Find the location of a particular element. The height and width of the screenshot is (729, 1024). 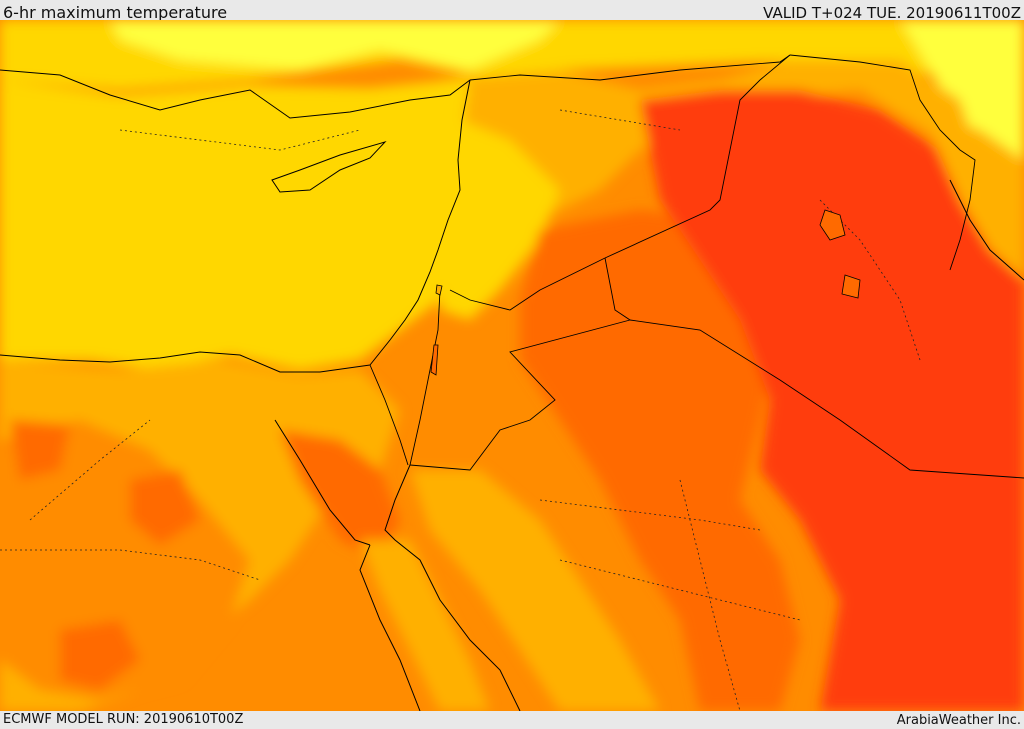

valid-time: VALID T+024 TUE. 20190611T00Z is located at coordinates (892, 13).